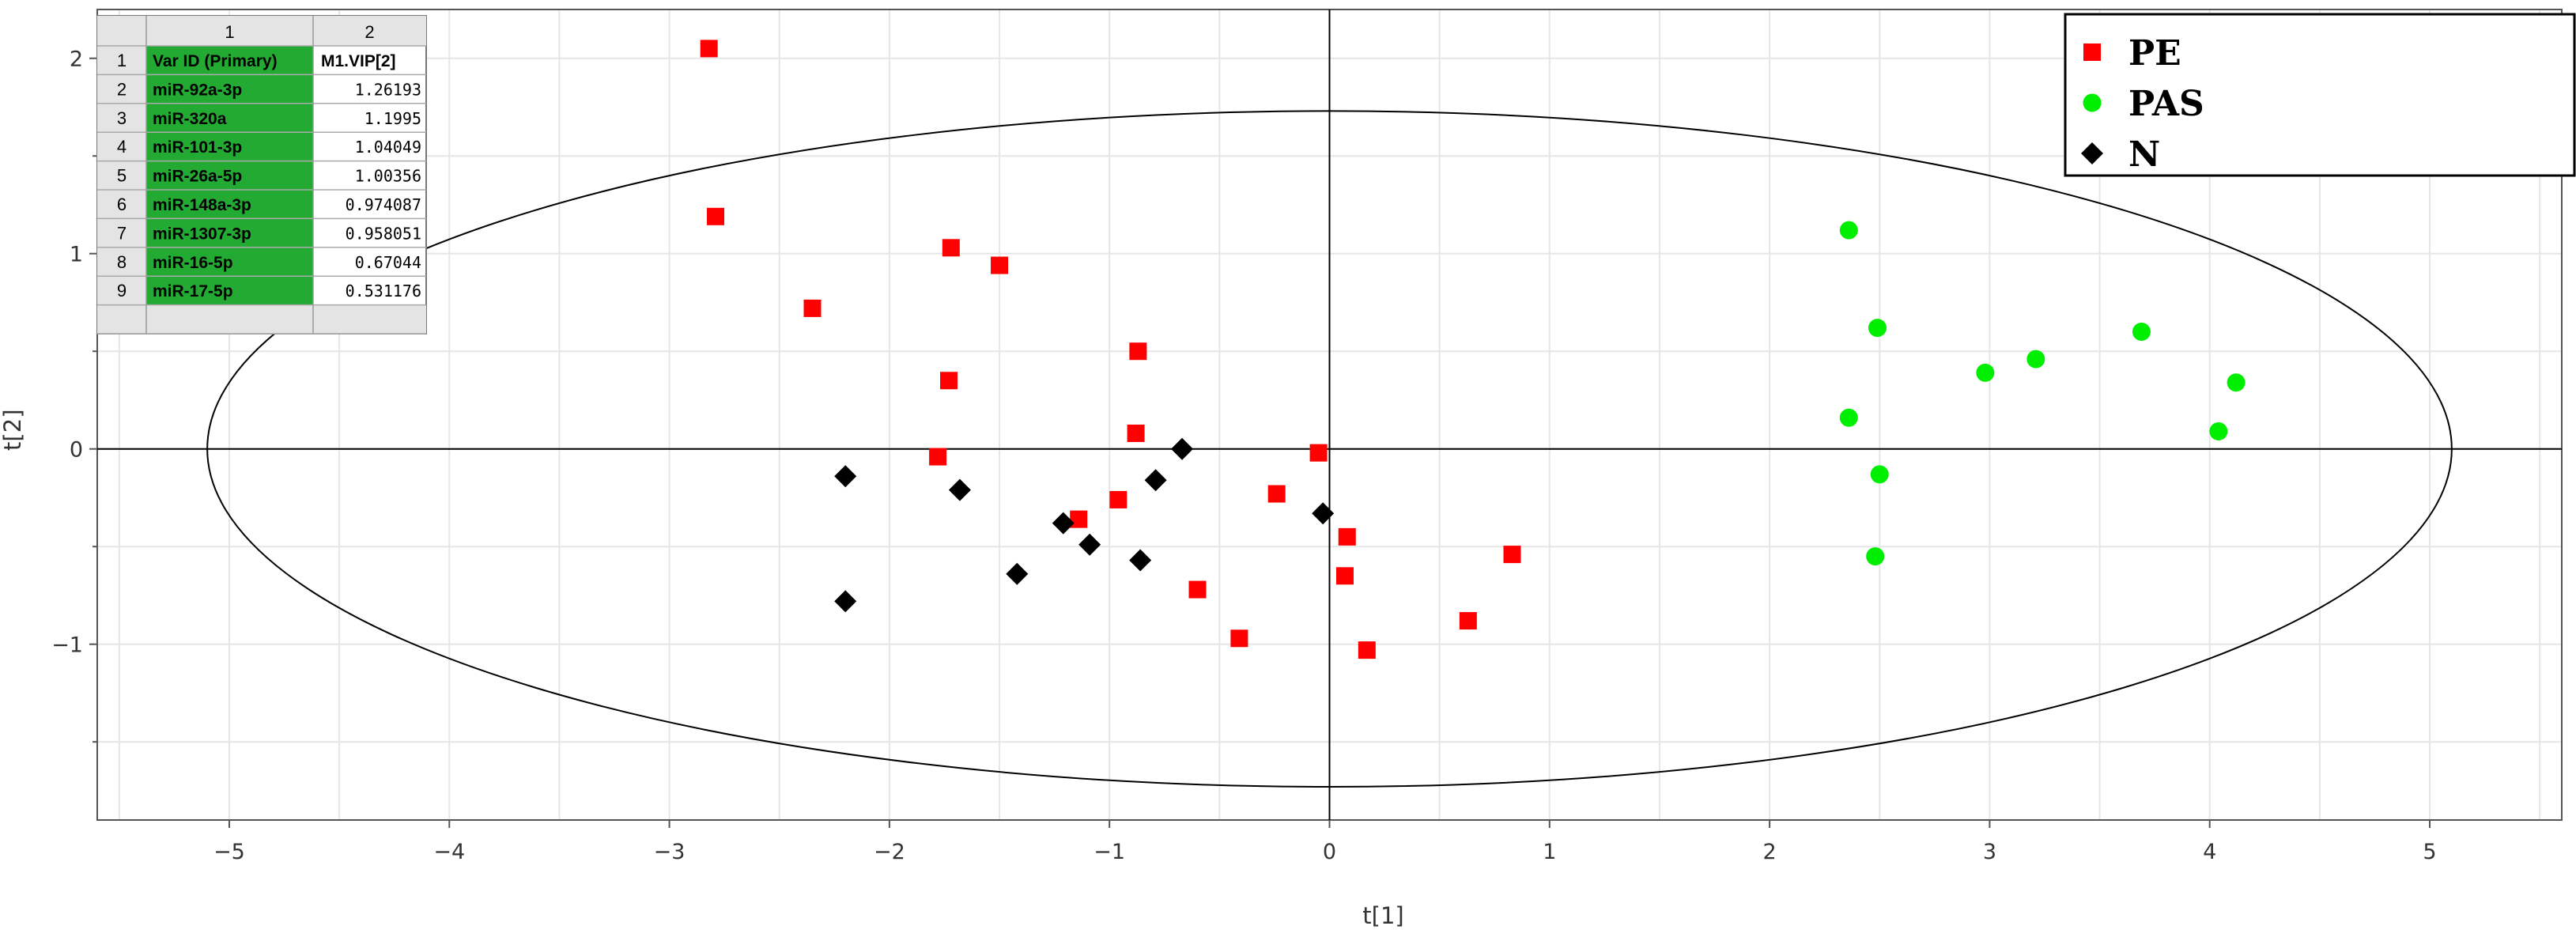 The width and height of the screenshot is (2576, 941). What do you see at coordinates (122, 290) in the screenshot?
I see `row-number: 9` at bounding box center [122, 290].